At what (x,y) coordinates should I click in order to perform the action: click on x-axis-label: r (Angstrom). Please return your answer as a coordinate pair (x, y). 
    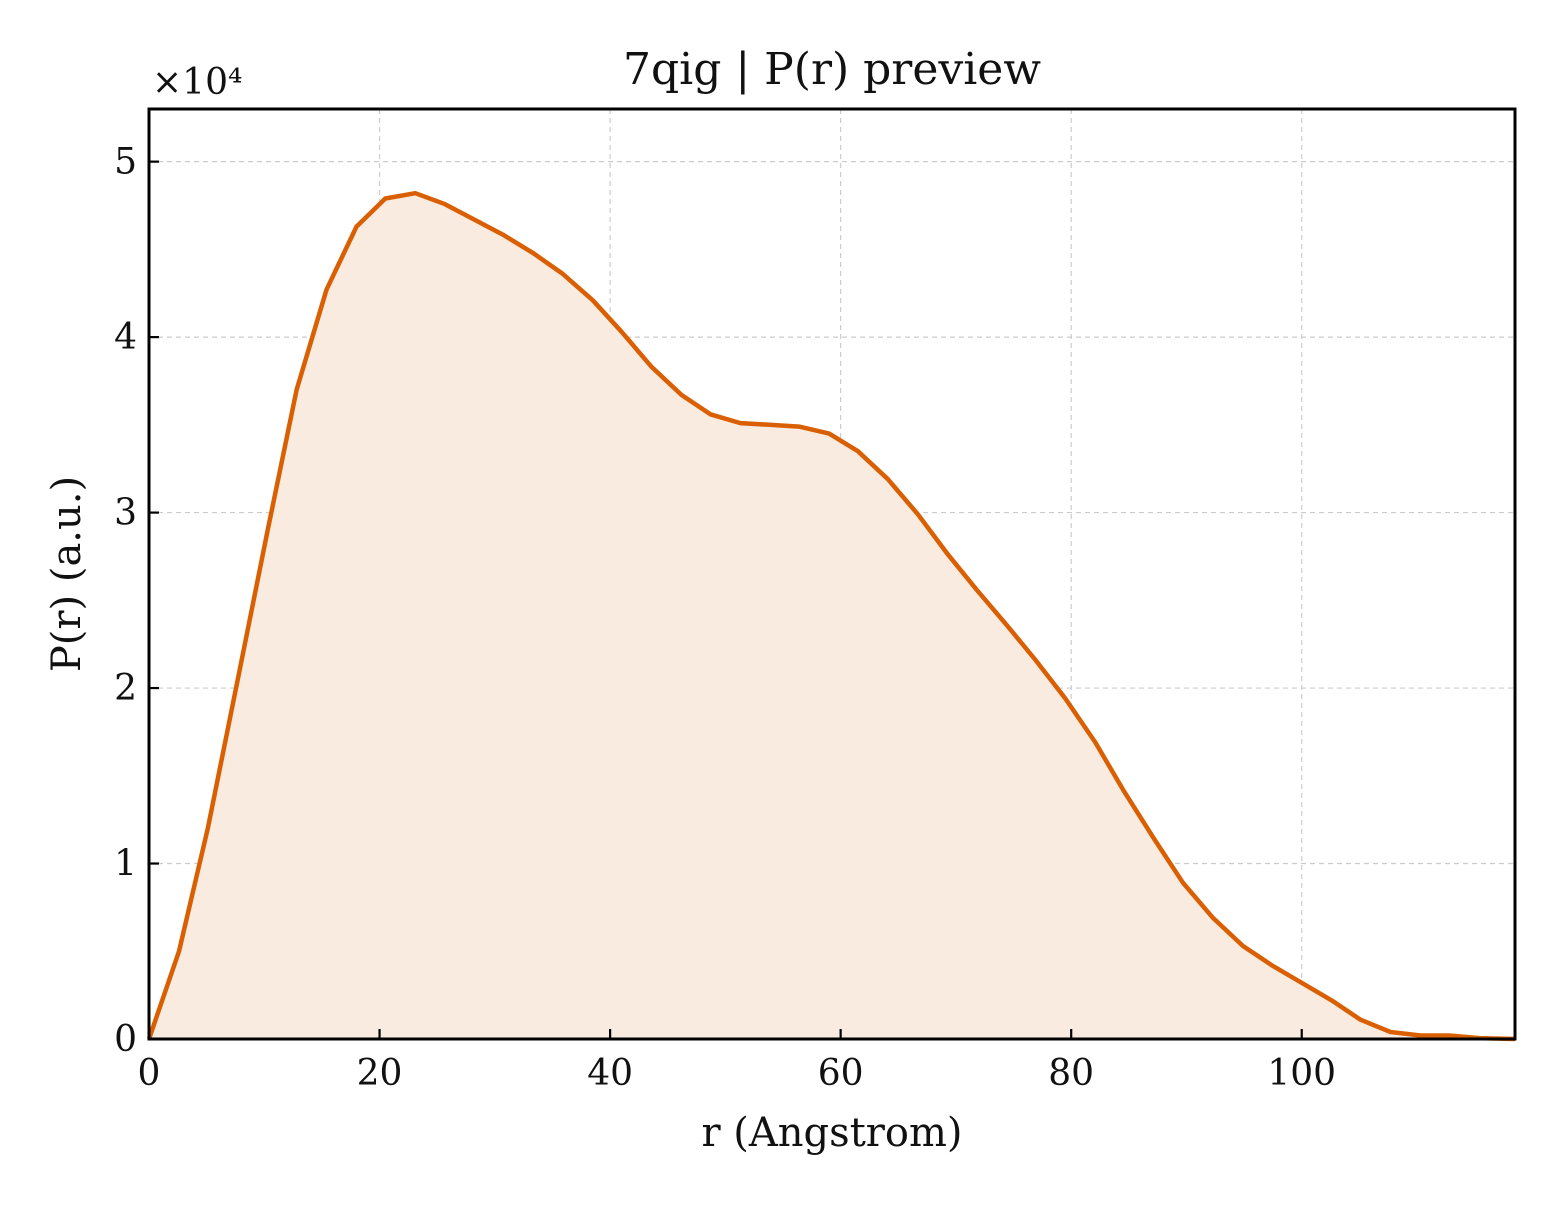
    Looking at the image, I should click on (831, 1133).